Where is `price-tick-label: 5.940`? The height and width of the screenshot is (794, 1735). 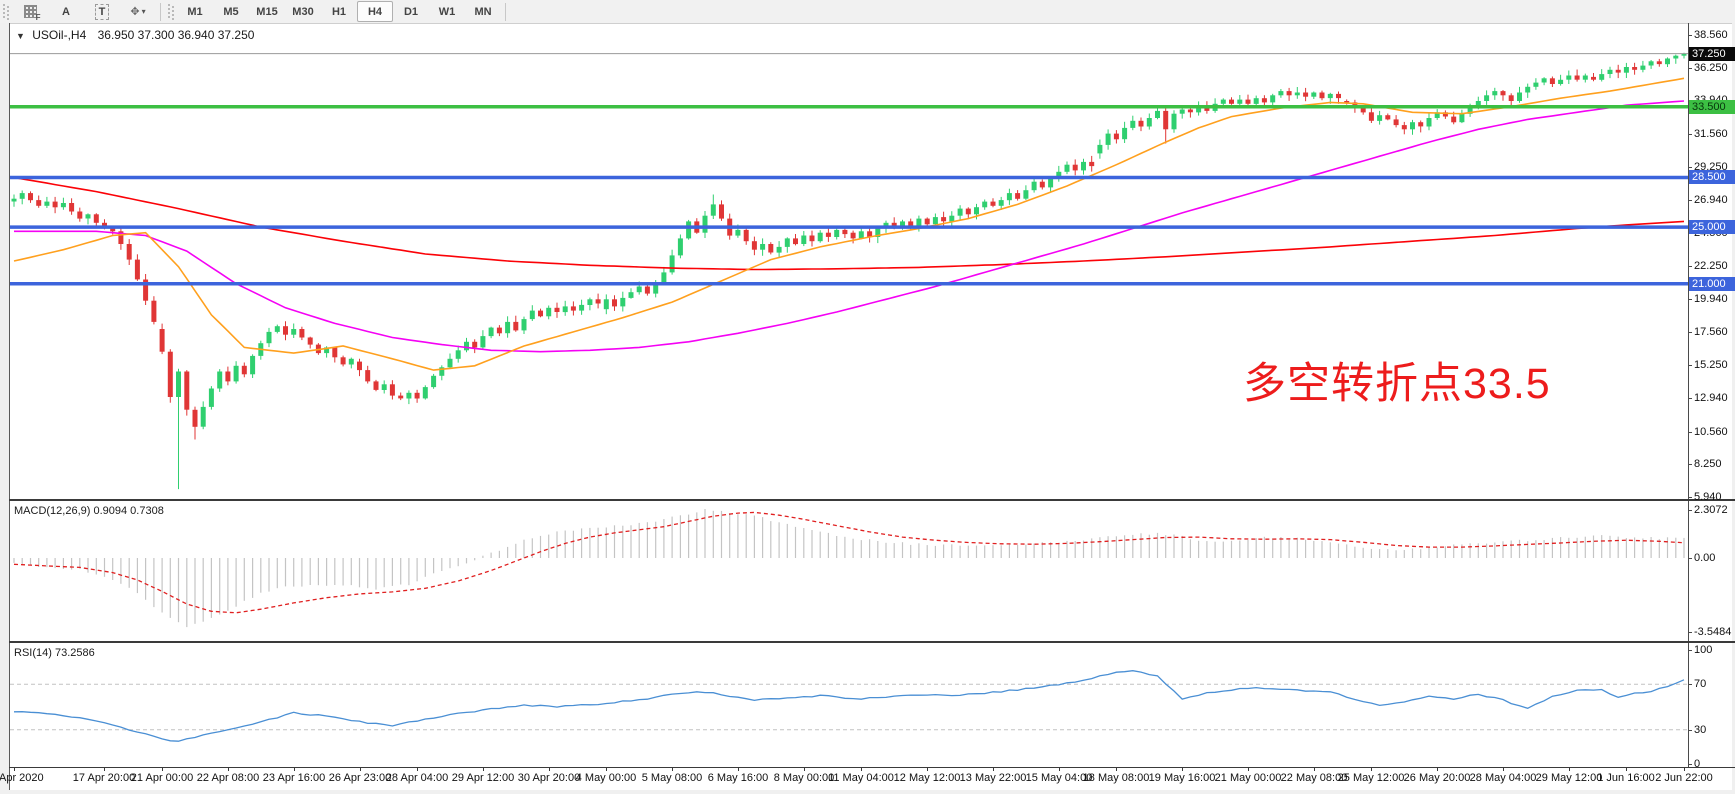
price-tick-label: 5.940 is located at coordinates (1708, 497).